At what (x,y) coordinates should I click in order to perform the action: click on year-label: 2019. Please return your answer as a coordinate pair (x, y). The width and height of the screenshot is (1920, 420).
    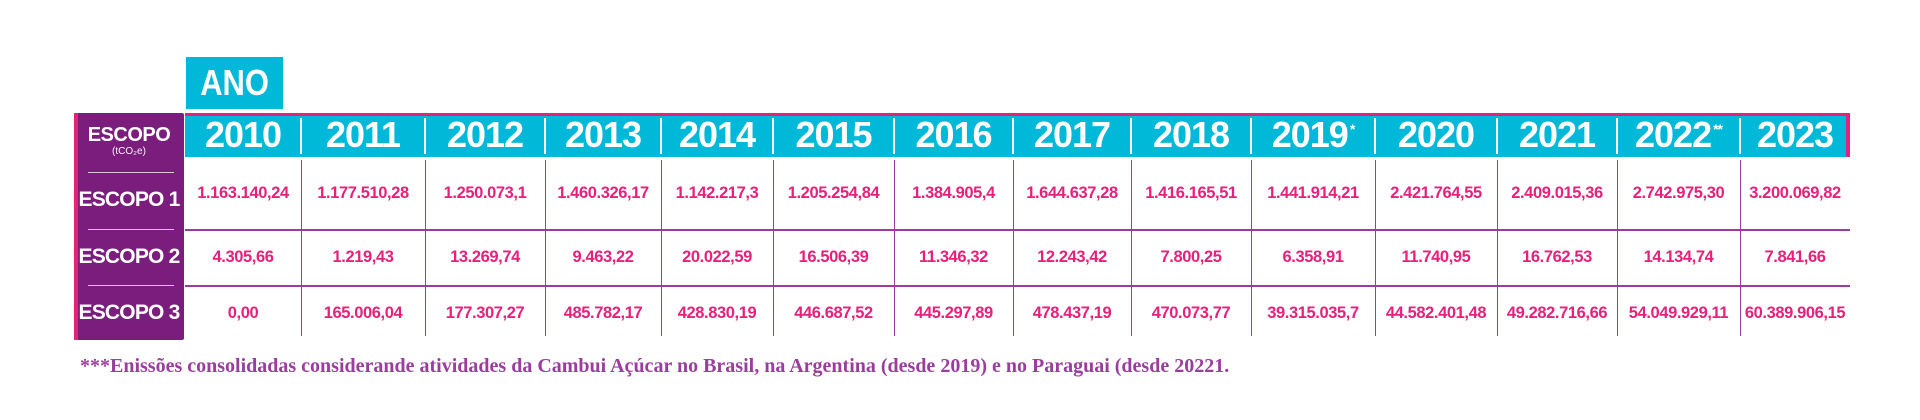
    Looking at the image, I should click on (1310, 134).